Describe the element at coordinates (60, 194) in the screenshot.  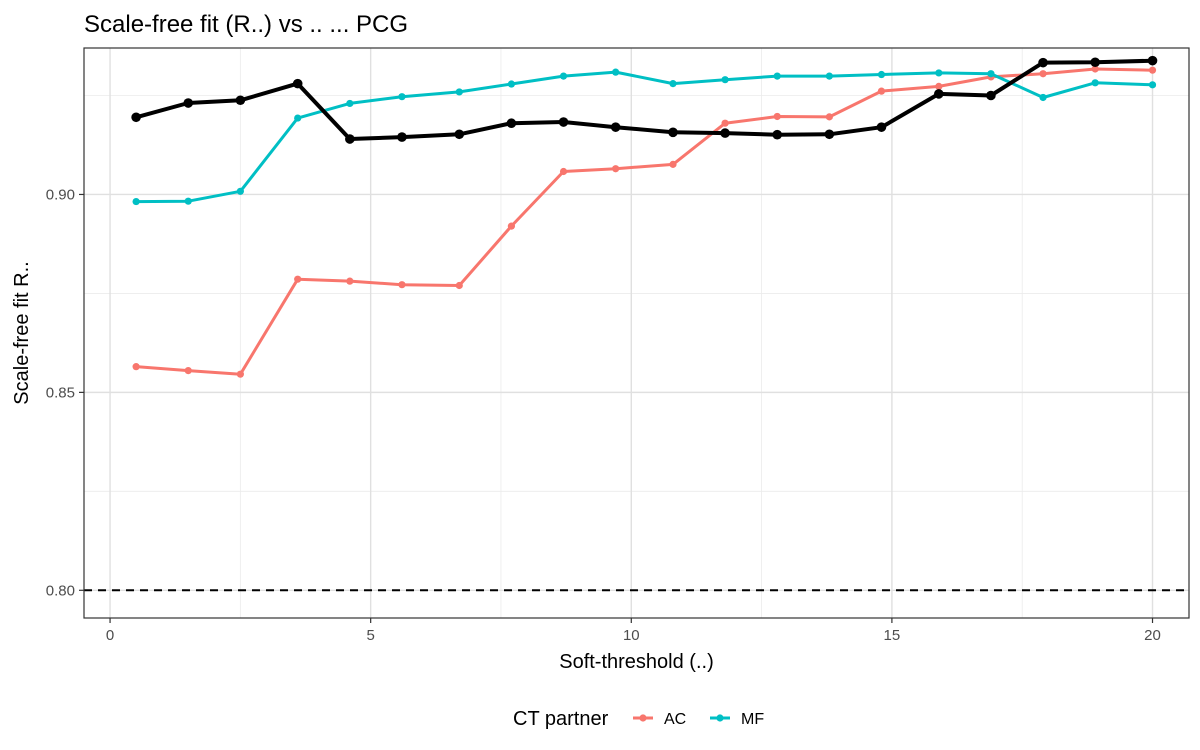
I see `y-tick-label: 0.90` at that location.